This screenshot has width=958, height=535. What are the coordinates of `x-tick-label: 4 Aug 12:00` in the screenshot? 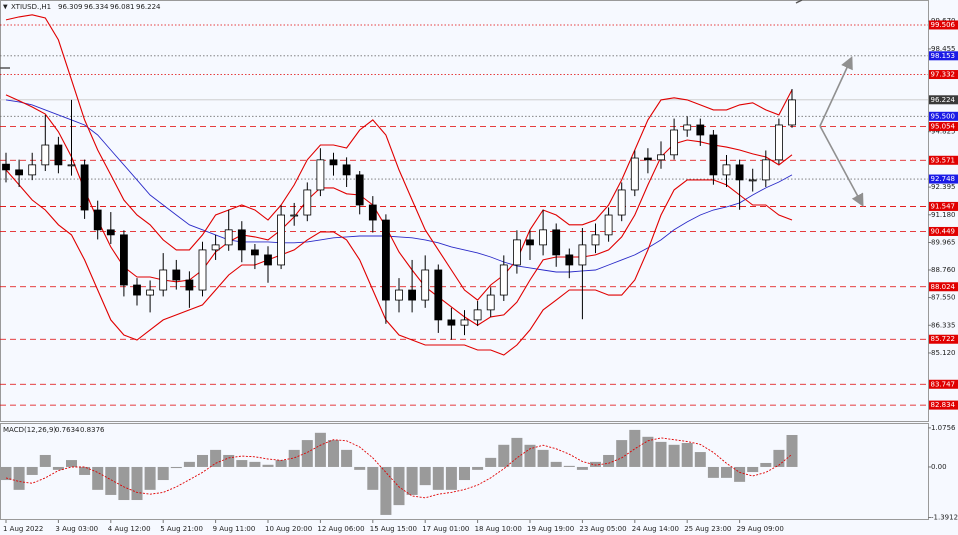 It's located at (129, 529).